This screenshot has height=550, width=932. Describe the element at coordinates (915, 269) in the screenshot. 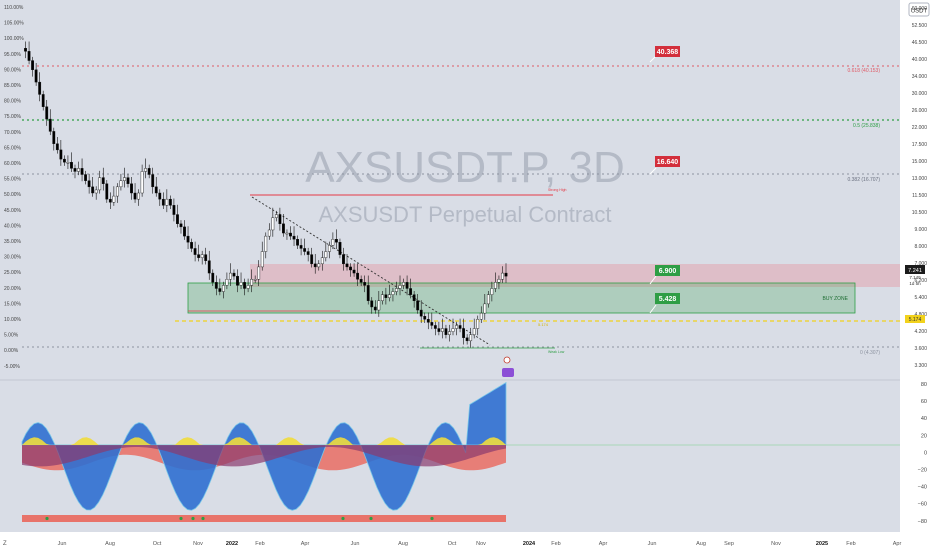

I see `last-price-tag` at that location.